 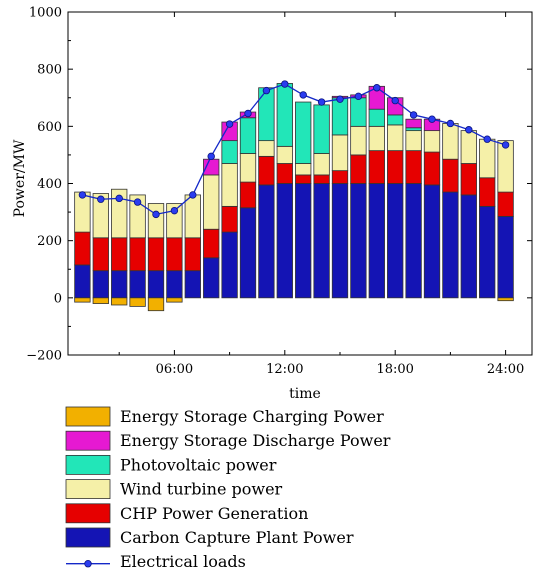 What do you see at coordinates (49, 70) in the screenshot?
I see `y-tick-label: 800` at bounding box center [49, 70].